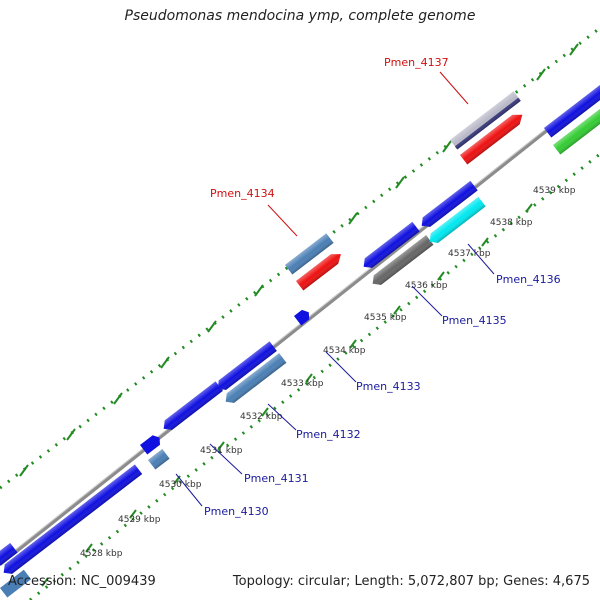 This screenshot has height=600, width=600. Describe the element at coordinates (150, 445) in the screenshot. I see `gene-pmen-4131-blue` at that location.